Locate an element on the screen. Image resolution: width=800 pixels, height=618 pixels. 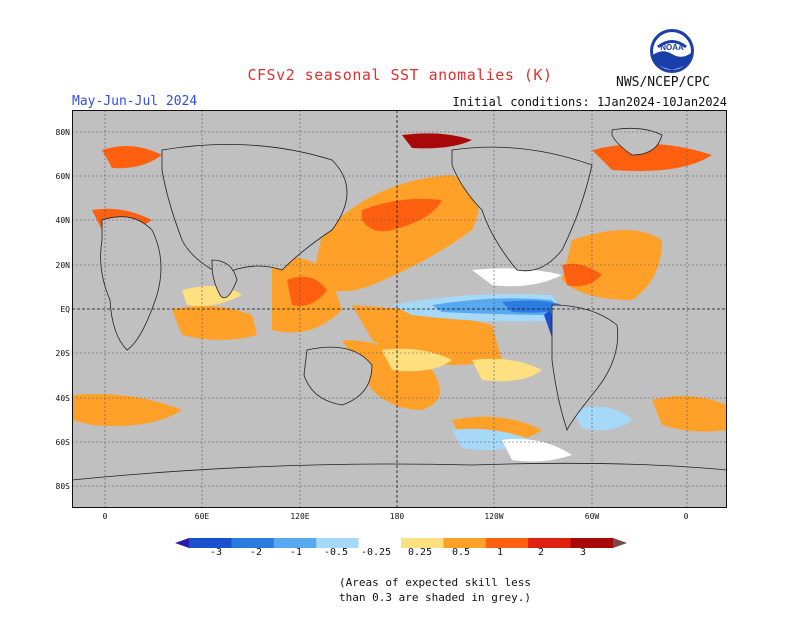
initial-conditions-label: Initial conditions: 1Jan2024-10Jan2024 is located at coordinates (589, 102).